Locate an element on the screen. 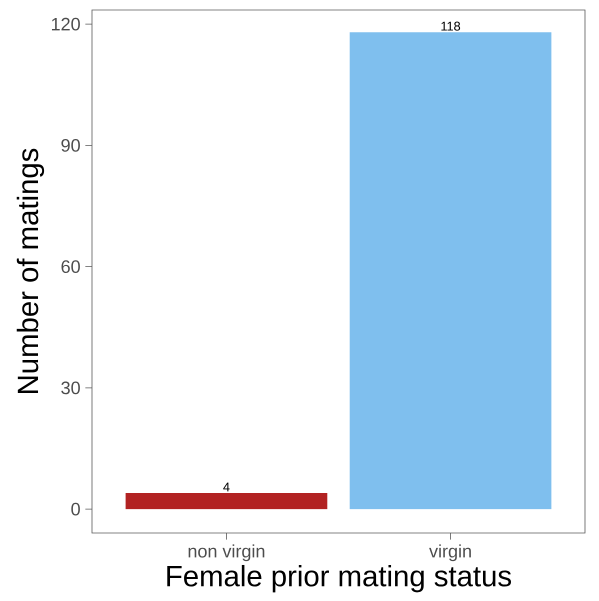 The width and height of the screenshot is (599, 601). data-label: 118 is located at coordinates (450, 26).